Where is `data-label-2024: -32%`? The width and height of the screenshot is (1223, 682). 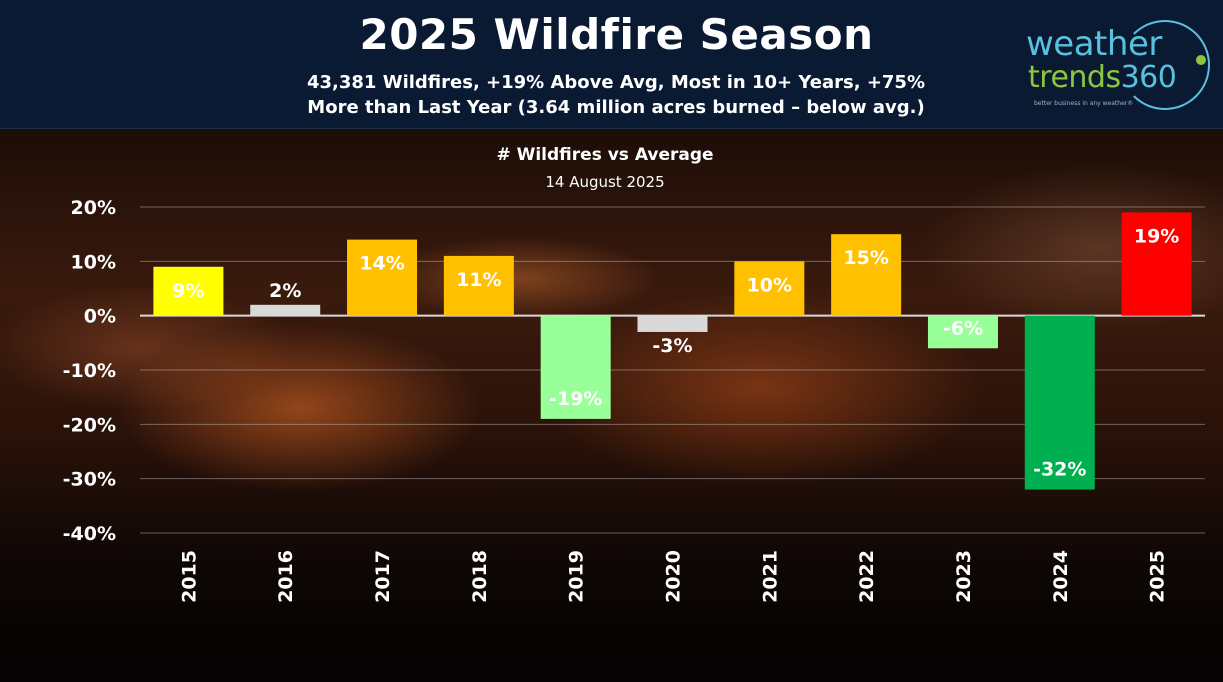
data-label-2024: -32% is located at coordinates (1059, 470).